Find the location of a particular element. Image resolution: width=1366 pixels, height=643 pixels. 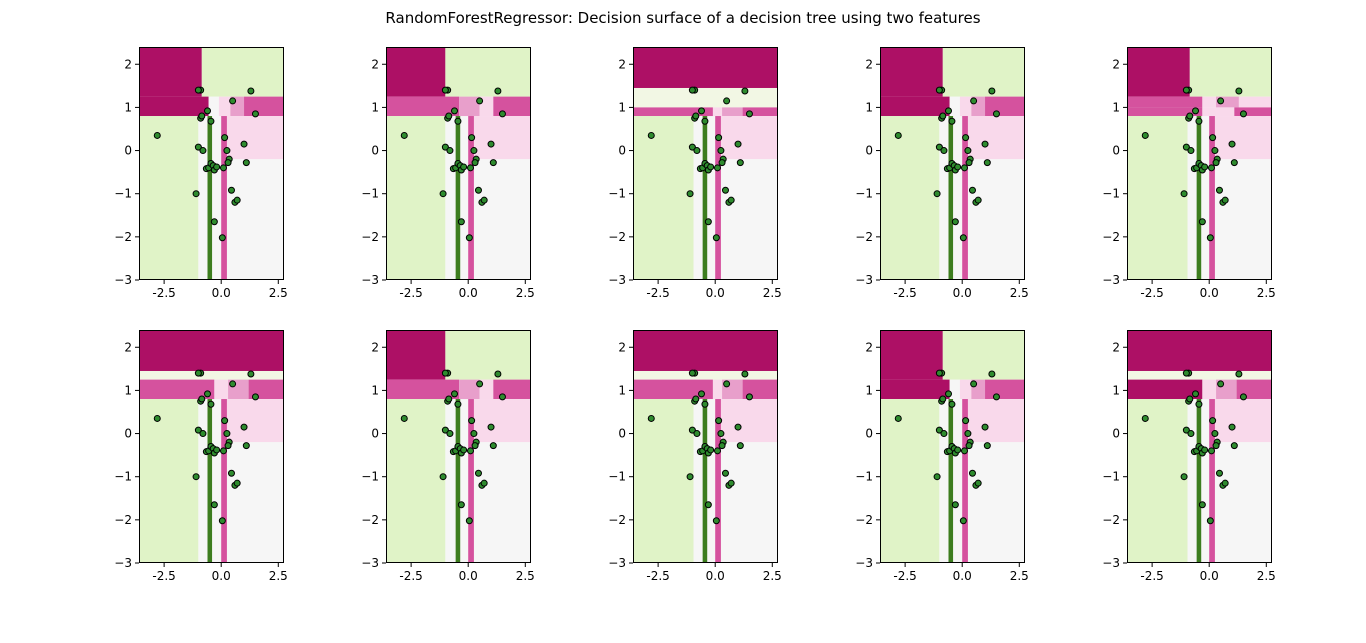

subplot-8: 2 1 0 −1 −2 −3 -2.5 0.0 2.5 is located at coordinates (695, 456).